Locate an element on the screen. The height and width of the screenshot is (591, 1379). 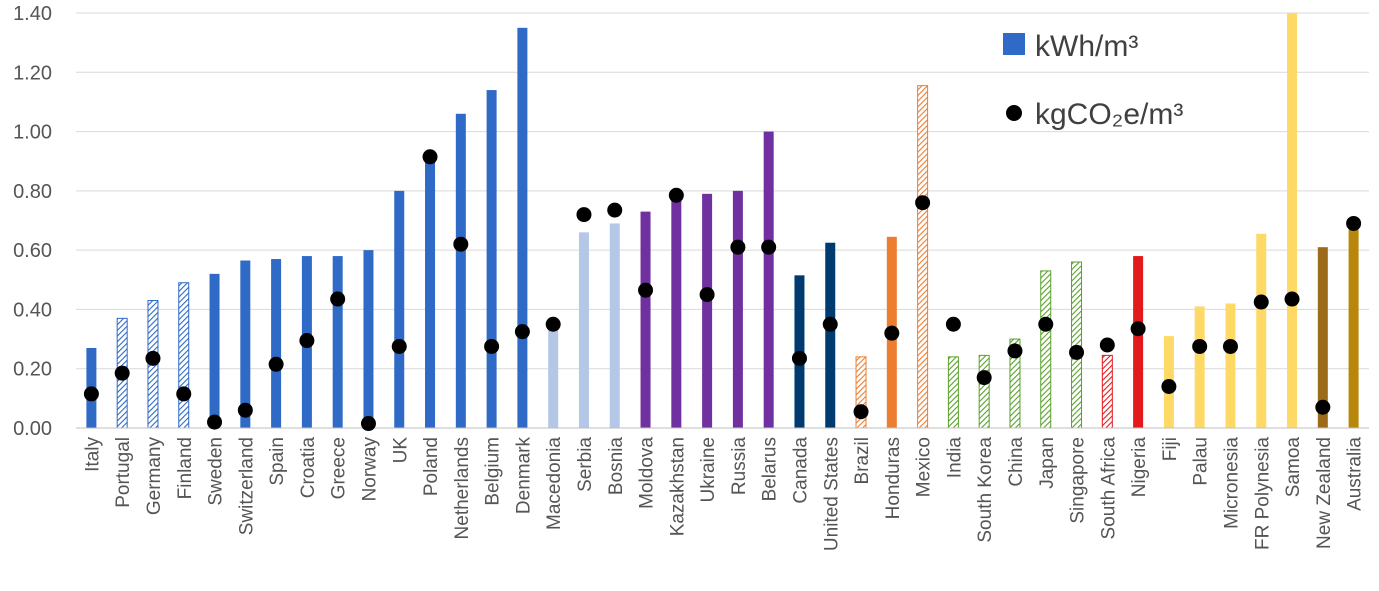
bar-japan is located at coordinates (1046, 349).